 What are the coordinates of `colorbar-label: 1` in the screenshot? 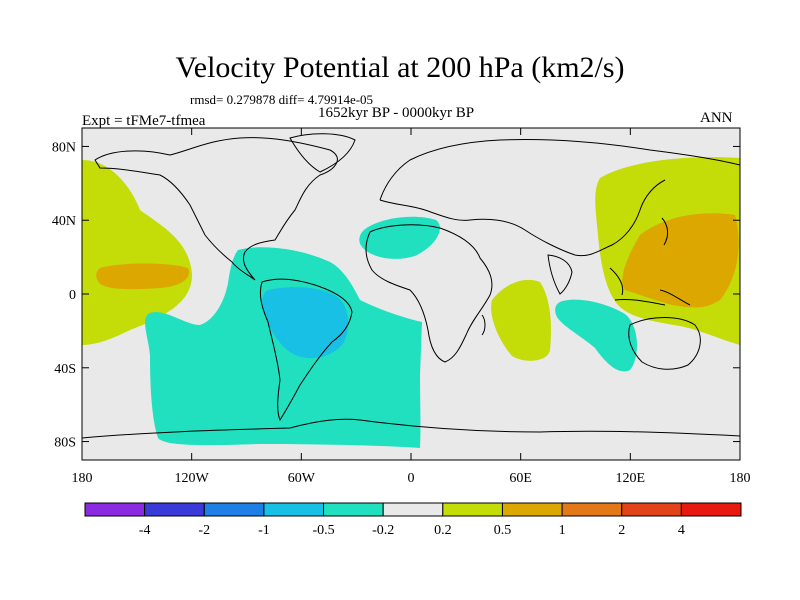 It's located at (562, 530).